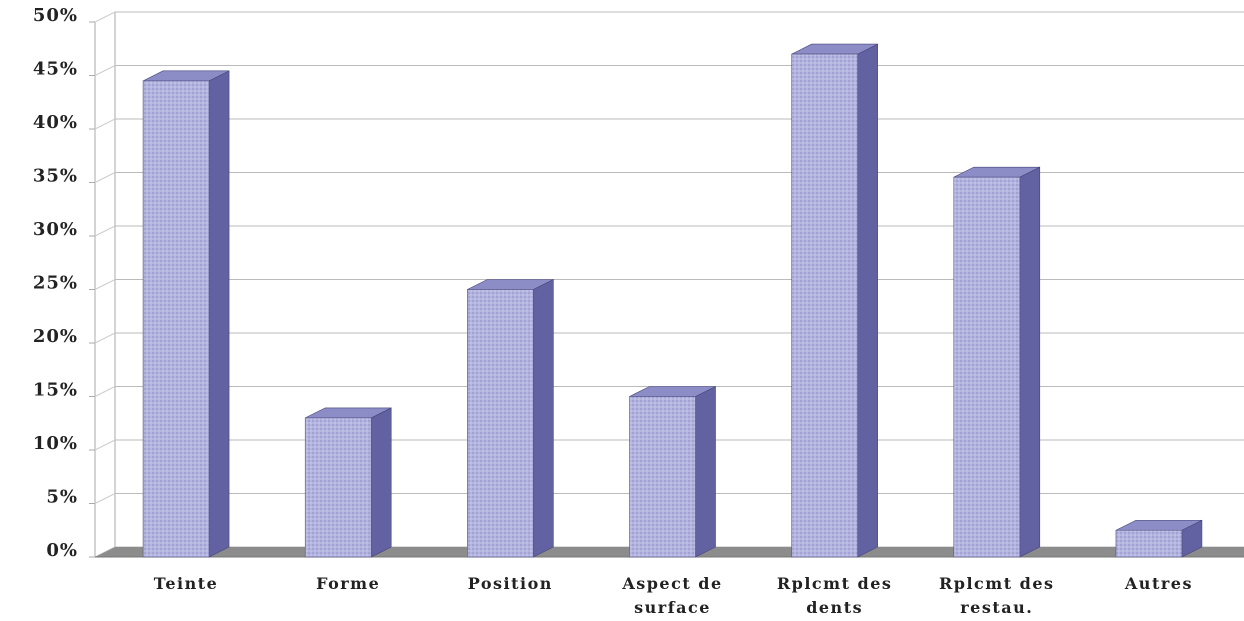 Image resolution: width=1244 pixels, height=621 pixels. I want to click on y-tick-label: 0%, so click(62, 550).